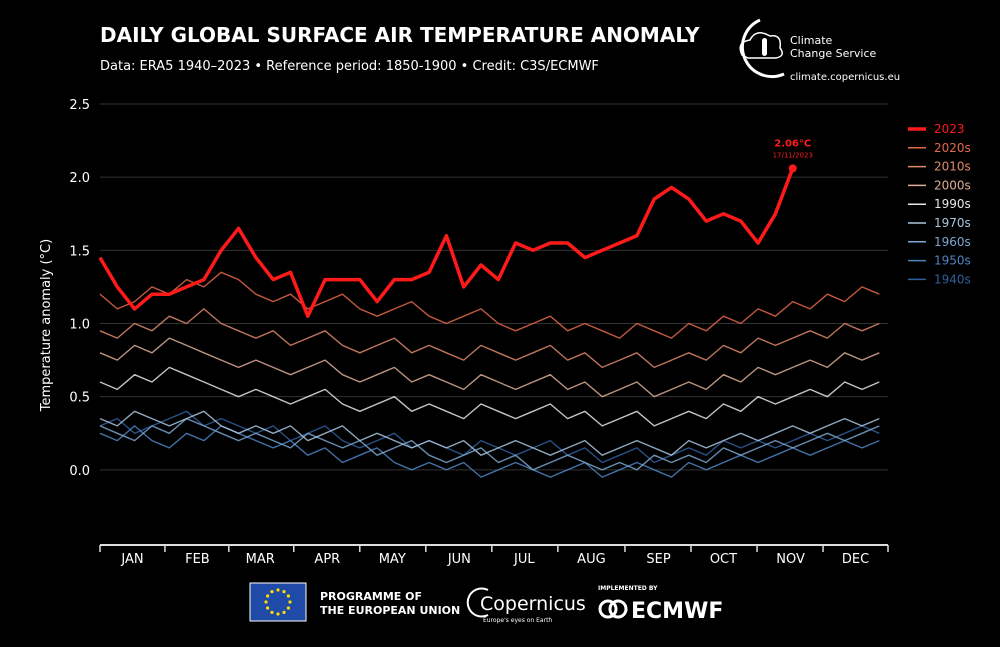  Describe the element at coordinates (793, 155) in the screenshot. I see `date-label: 17/11/2023` at that location.